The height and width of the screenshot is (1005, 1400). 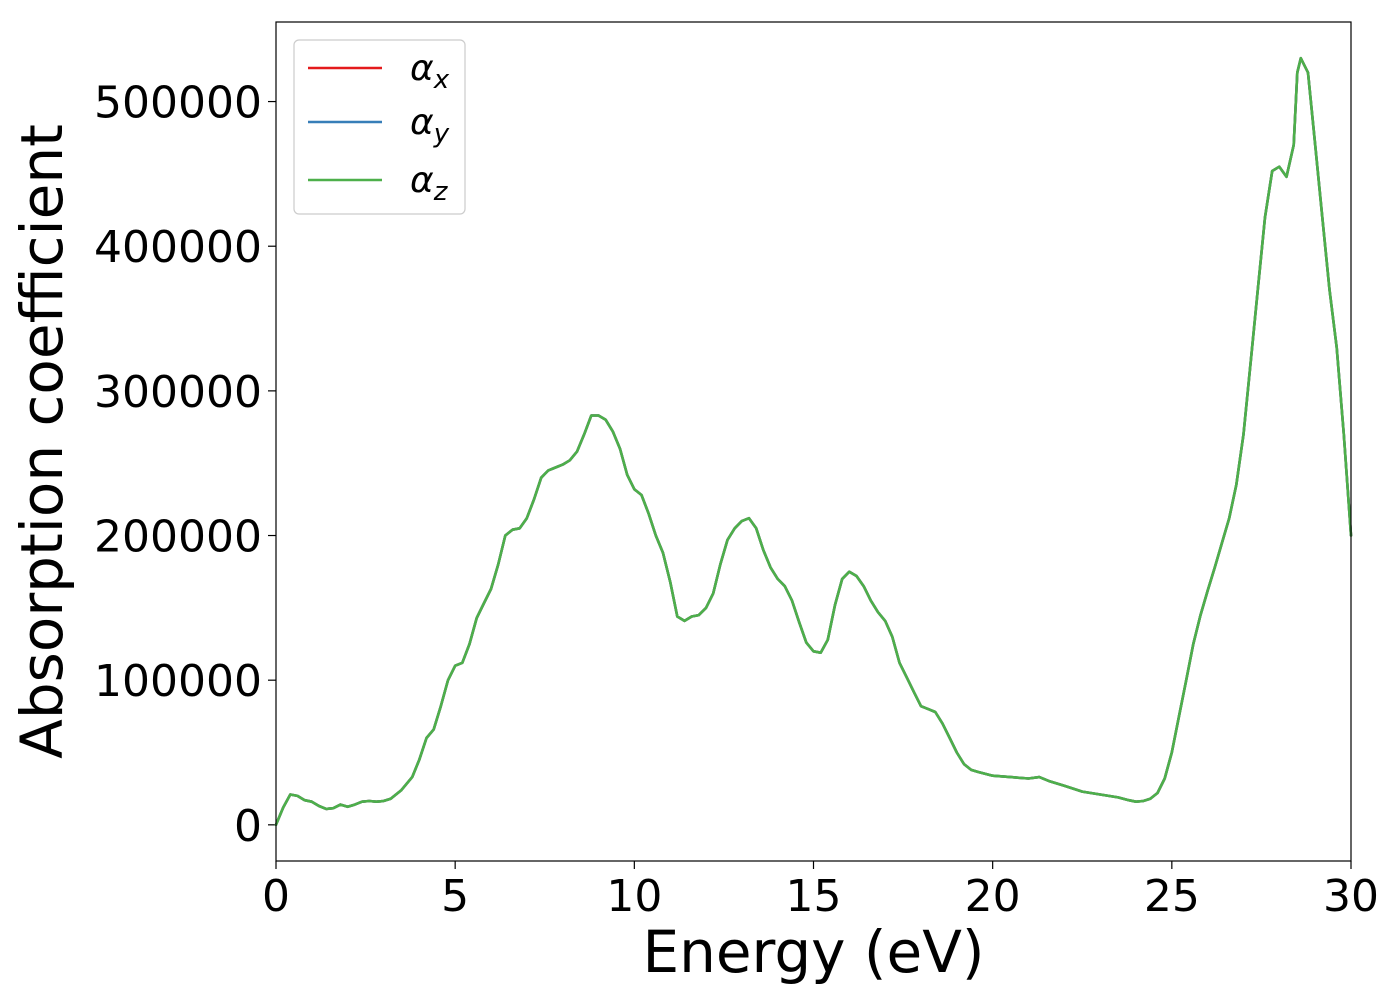 What do you see at coordinates (178, 103) in the screenshot?
I see `y-tick-label: 500000` at bounding box center [178, 103].